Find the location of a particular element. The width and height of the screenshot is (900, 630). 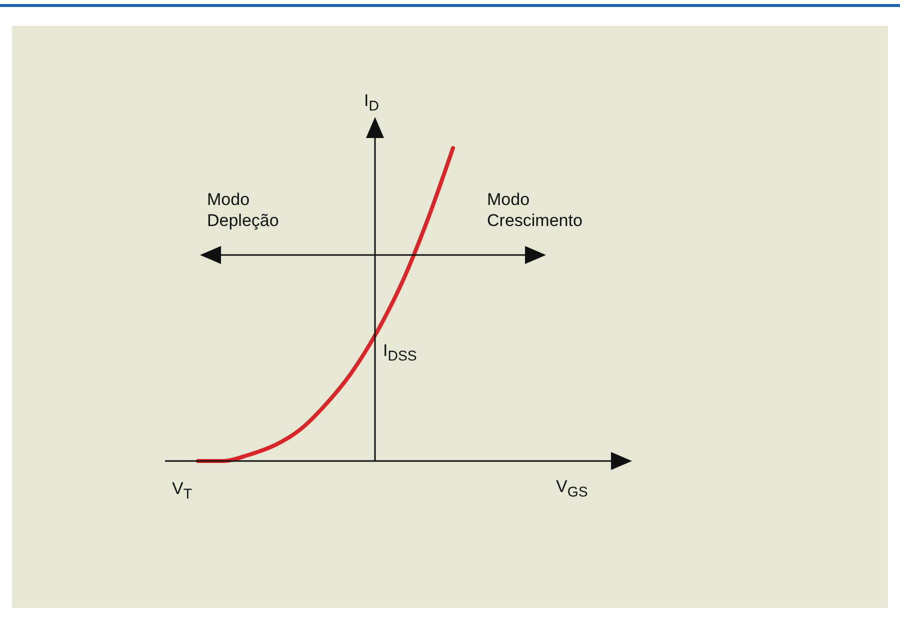

text: V$_{GS}$ is located at coordinates (572, 489).